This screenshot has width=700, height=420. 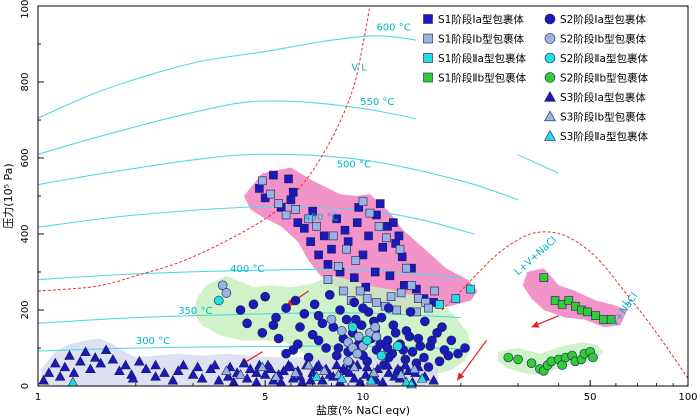 What do you see at coordinates (596, 58) in the screenshot?
I see `legend-item: S2阶段Ⅱa型包裹体` at bounding box center [596, 58].